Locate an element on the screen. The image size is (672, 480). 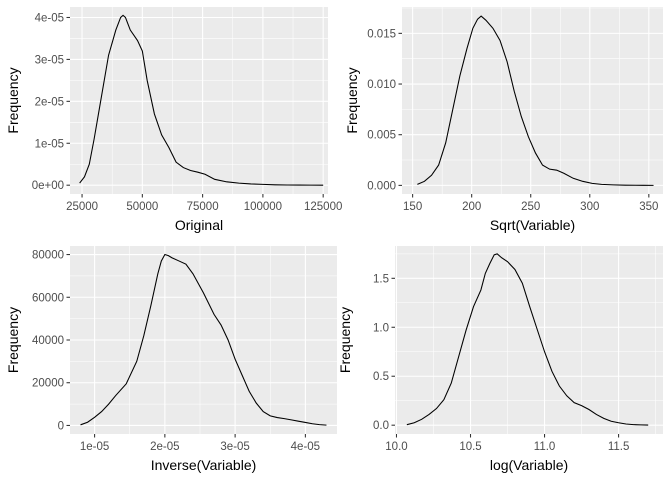
x-tick-label: 200 is located at coordinates (471, 207).